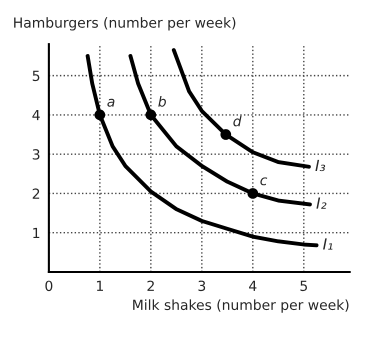 The height and width of the screenshot is (340, 376). Describe the element at coordinates (303, 286) in the screenshot. I see `x-tick-label: 5` at that location.